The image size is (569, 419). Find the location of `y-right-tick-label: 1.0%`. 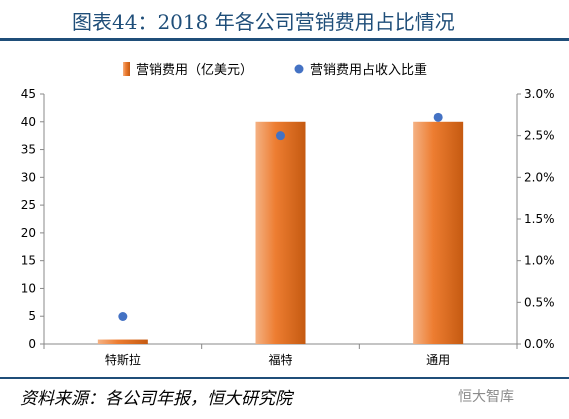

y-right-tick-label: 1.0% is located at coordinates (539, 261).